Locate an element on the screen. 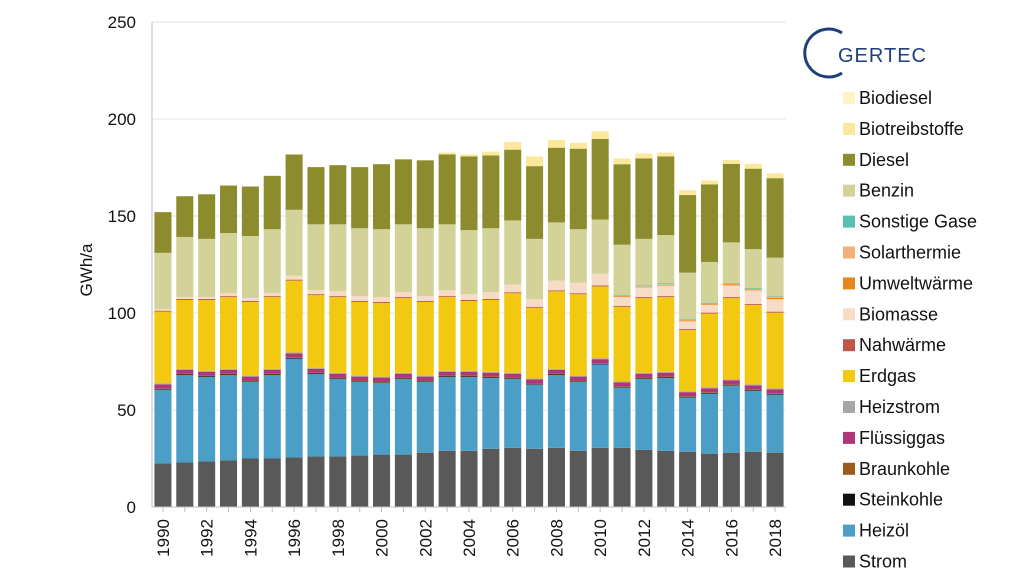 Image resolution: width=1024 pixels, height=582 pixels. x-tick-label: 2016 is located at coordinates (731, 538).